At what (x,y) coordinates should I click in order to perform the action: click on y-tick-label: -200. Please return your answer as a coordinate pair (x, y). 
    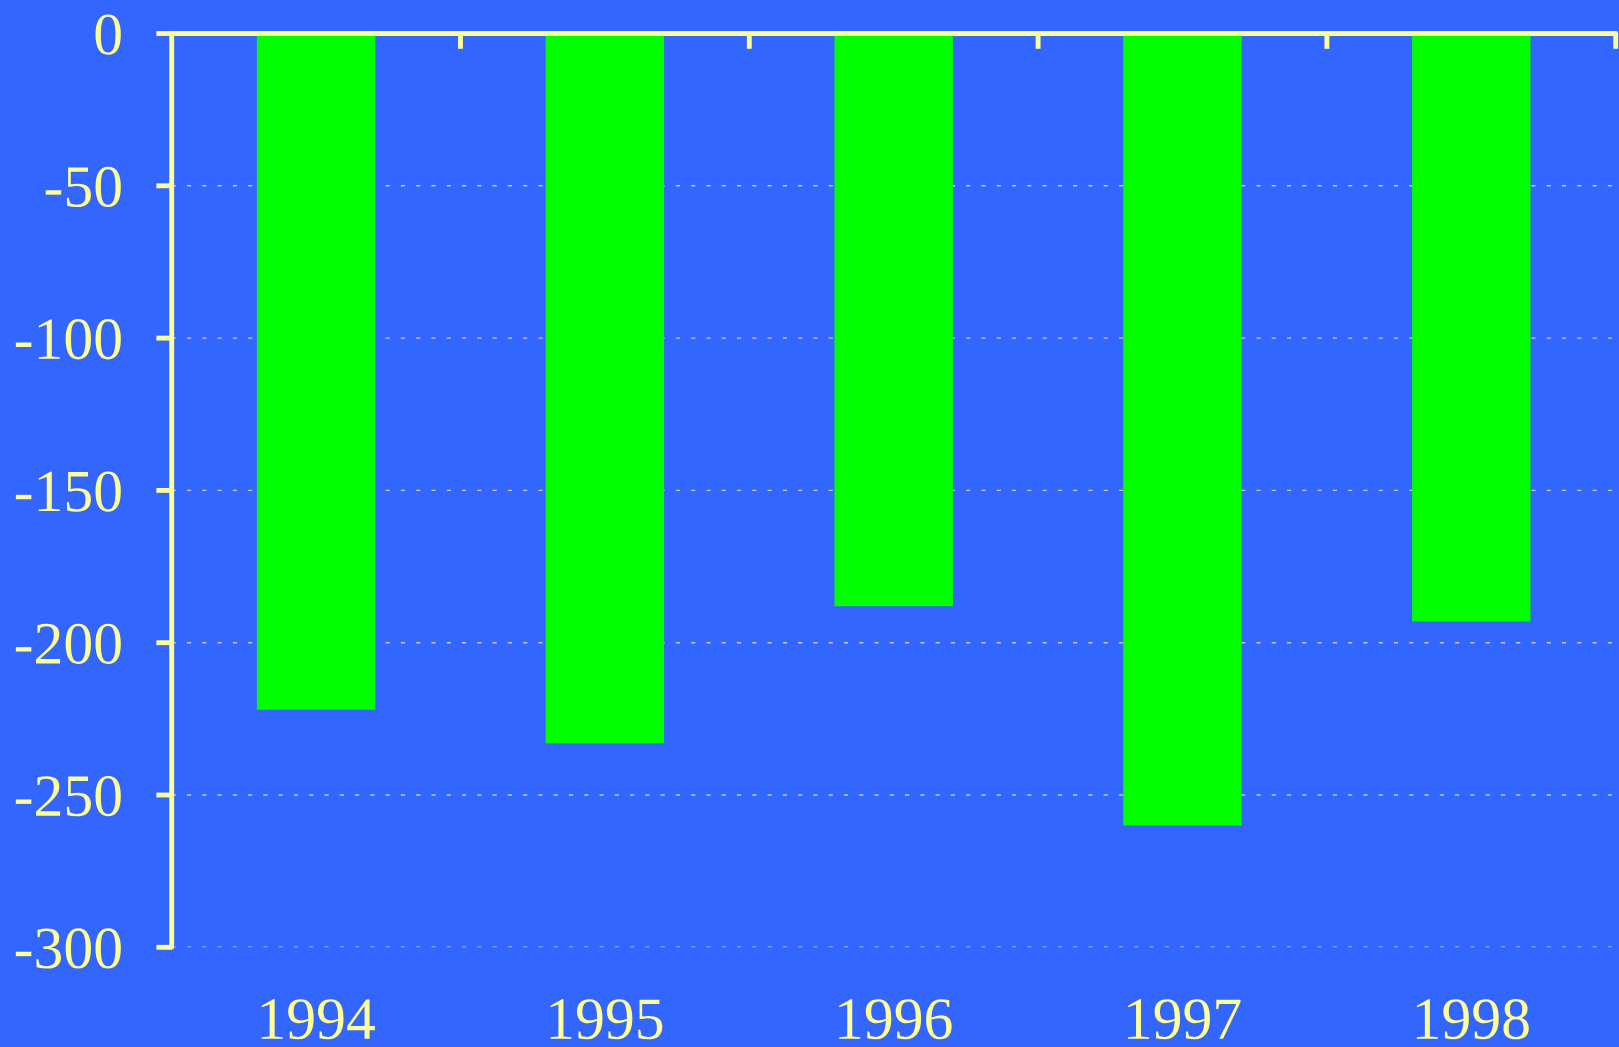
    Looking at the image, I should click on (68, 644).